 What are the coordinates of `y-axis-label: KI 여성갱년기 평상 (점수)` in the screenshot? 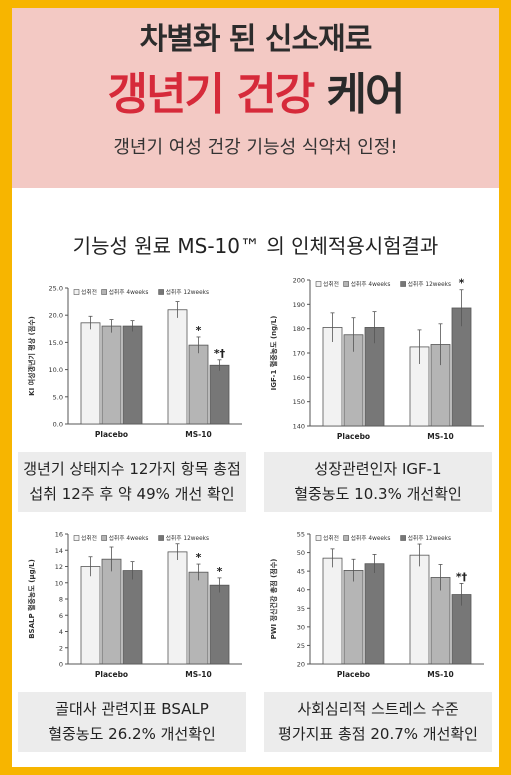 It's located at (31, 356).